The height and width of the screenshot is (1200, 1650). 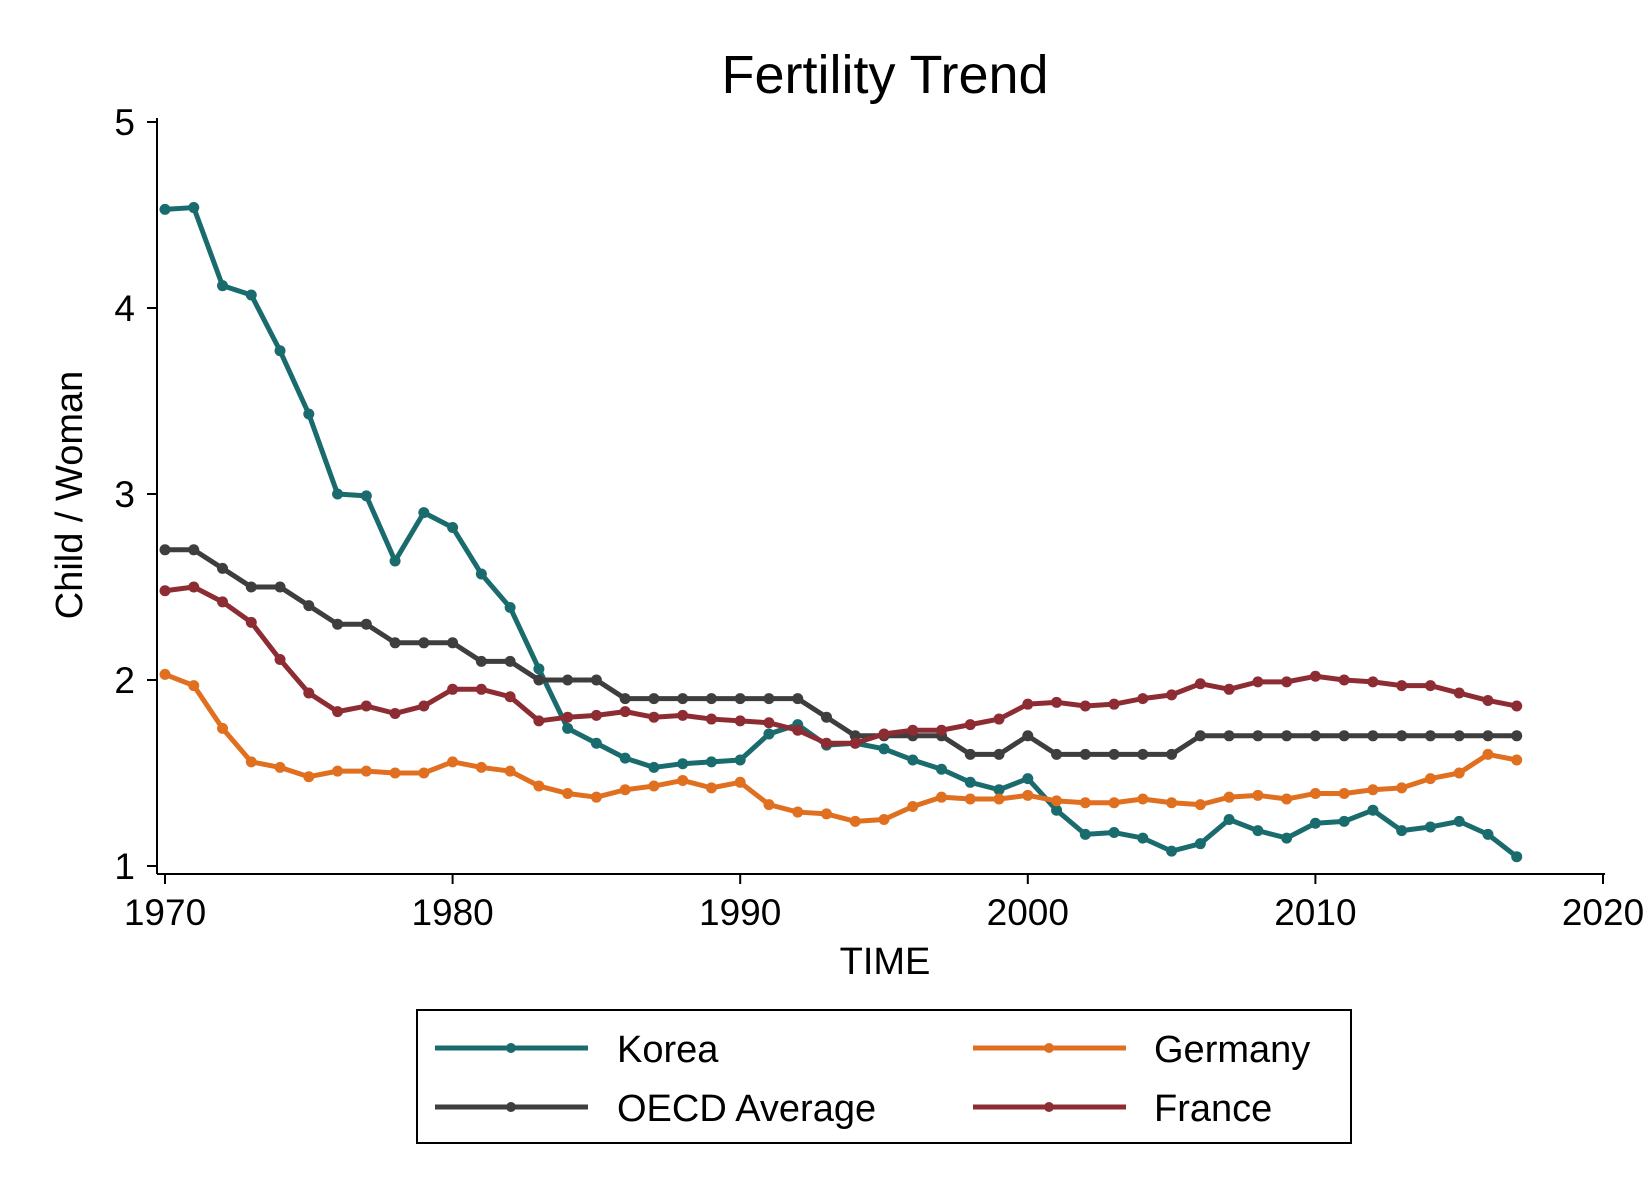 I want to click on legend: Korea Germany OECD Average France, so click(x=884, y=1076).